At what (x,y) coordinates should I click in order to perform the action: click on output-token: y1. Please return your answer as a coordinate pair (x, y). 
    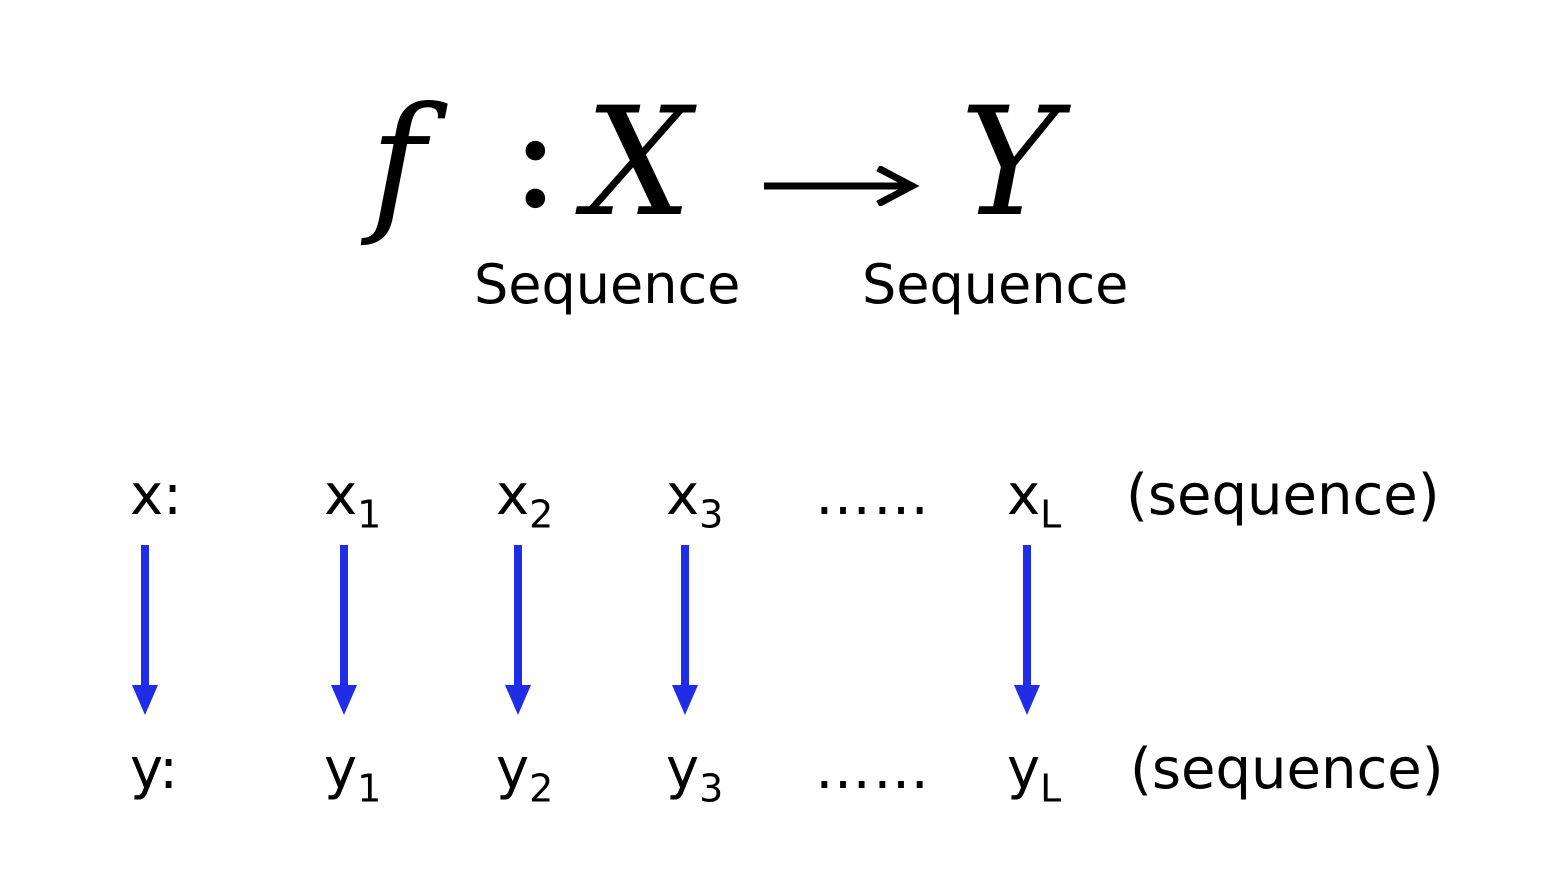
    Looking at the image, I should click on (353, 774).